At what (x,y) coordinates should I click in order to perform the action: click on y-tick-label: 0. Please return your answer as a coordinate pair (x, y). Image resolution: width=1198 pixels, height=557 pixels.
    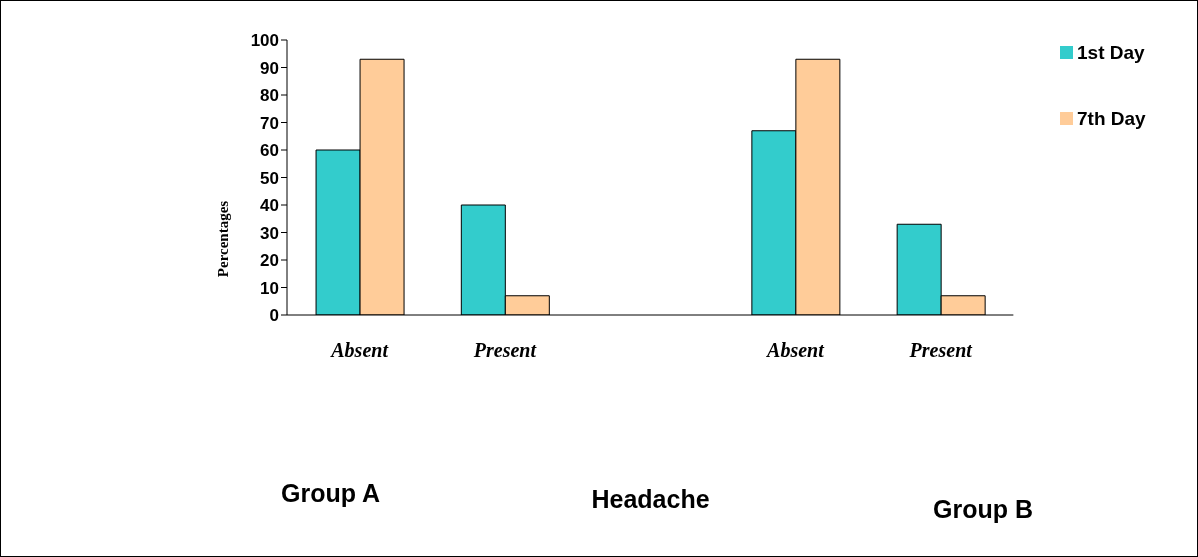
    Looking at the image, I should click on (274, 316).